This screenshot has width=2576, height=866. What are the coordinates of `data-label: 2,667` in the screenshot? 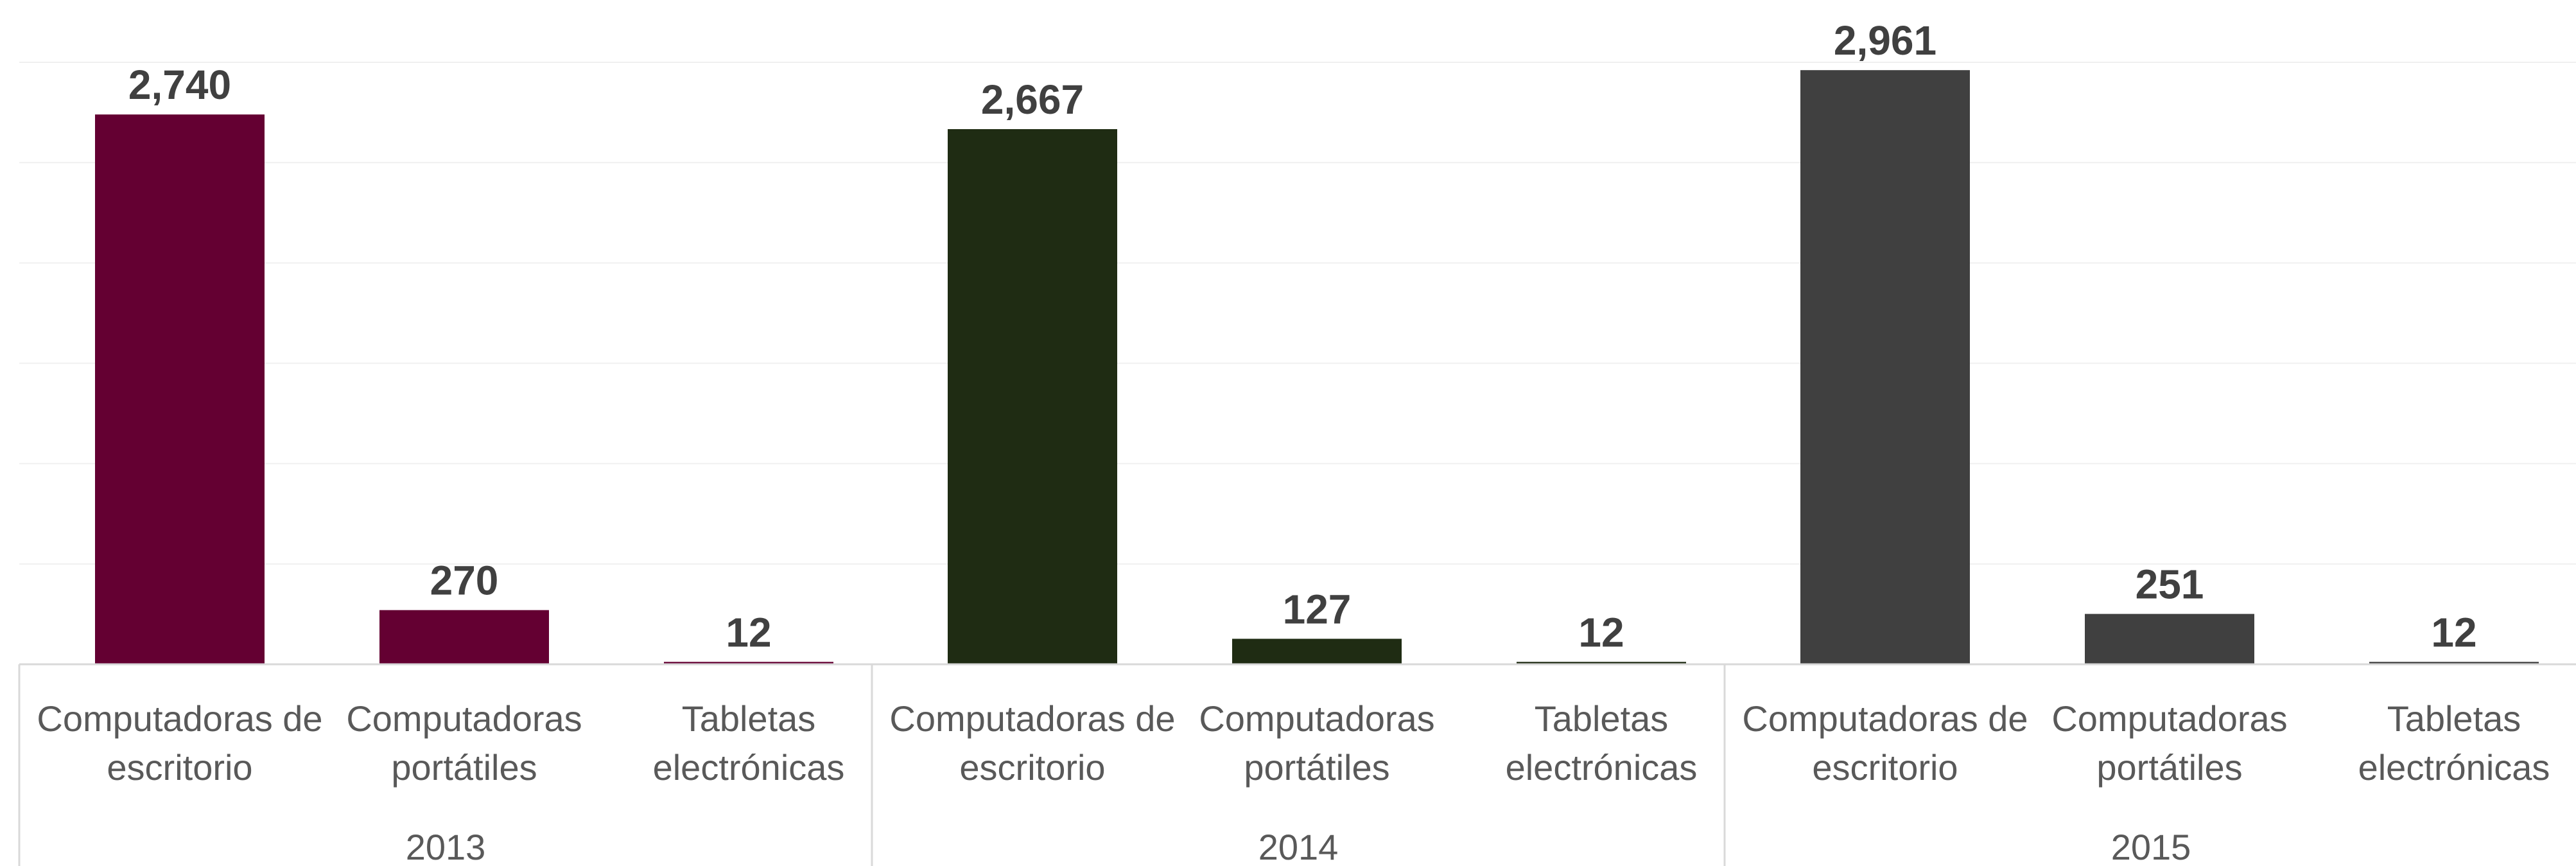 It's located at (1032, 100).